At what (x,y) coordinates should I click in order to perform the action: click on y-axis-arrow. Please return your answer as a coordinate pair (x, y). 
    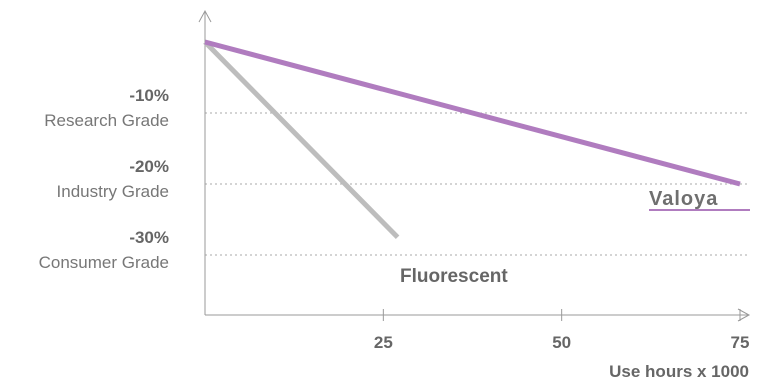
    Looking at the image, I should click on (205, 16).